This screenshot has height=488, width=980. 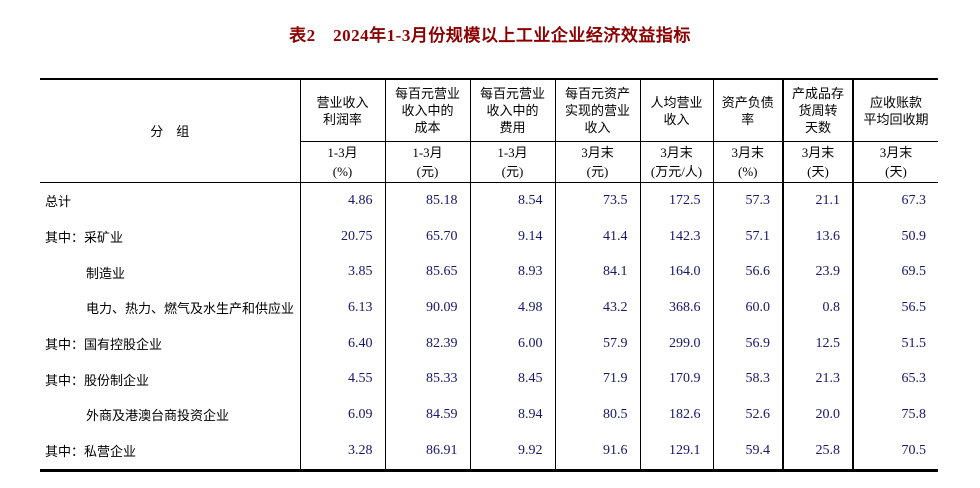 What do you see at coordinates (427, 451) in the screenshot?
I see `value-cell: 86.91` at bounding box center [427, 451].